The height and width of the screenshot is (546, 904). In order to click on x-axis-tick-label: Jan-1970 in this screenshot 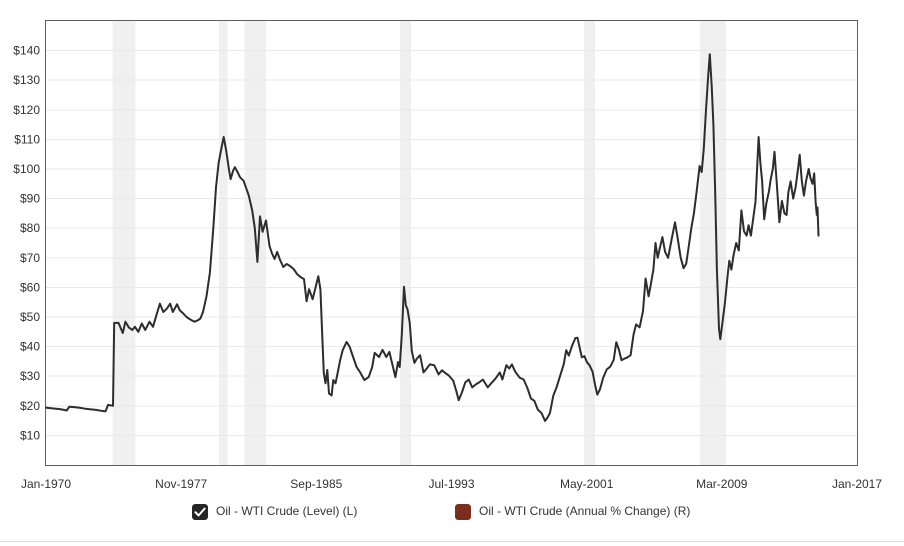, I will do `click(46, 484)`.